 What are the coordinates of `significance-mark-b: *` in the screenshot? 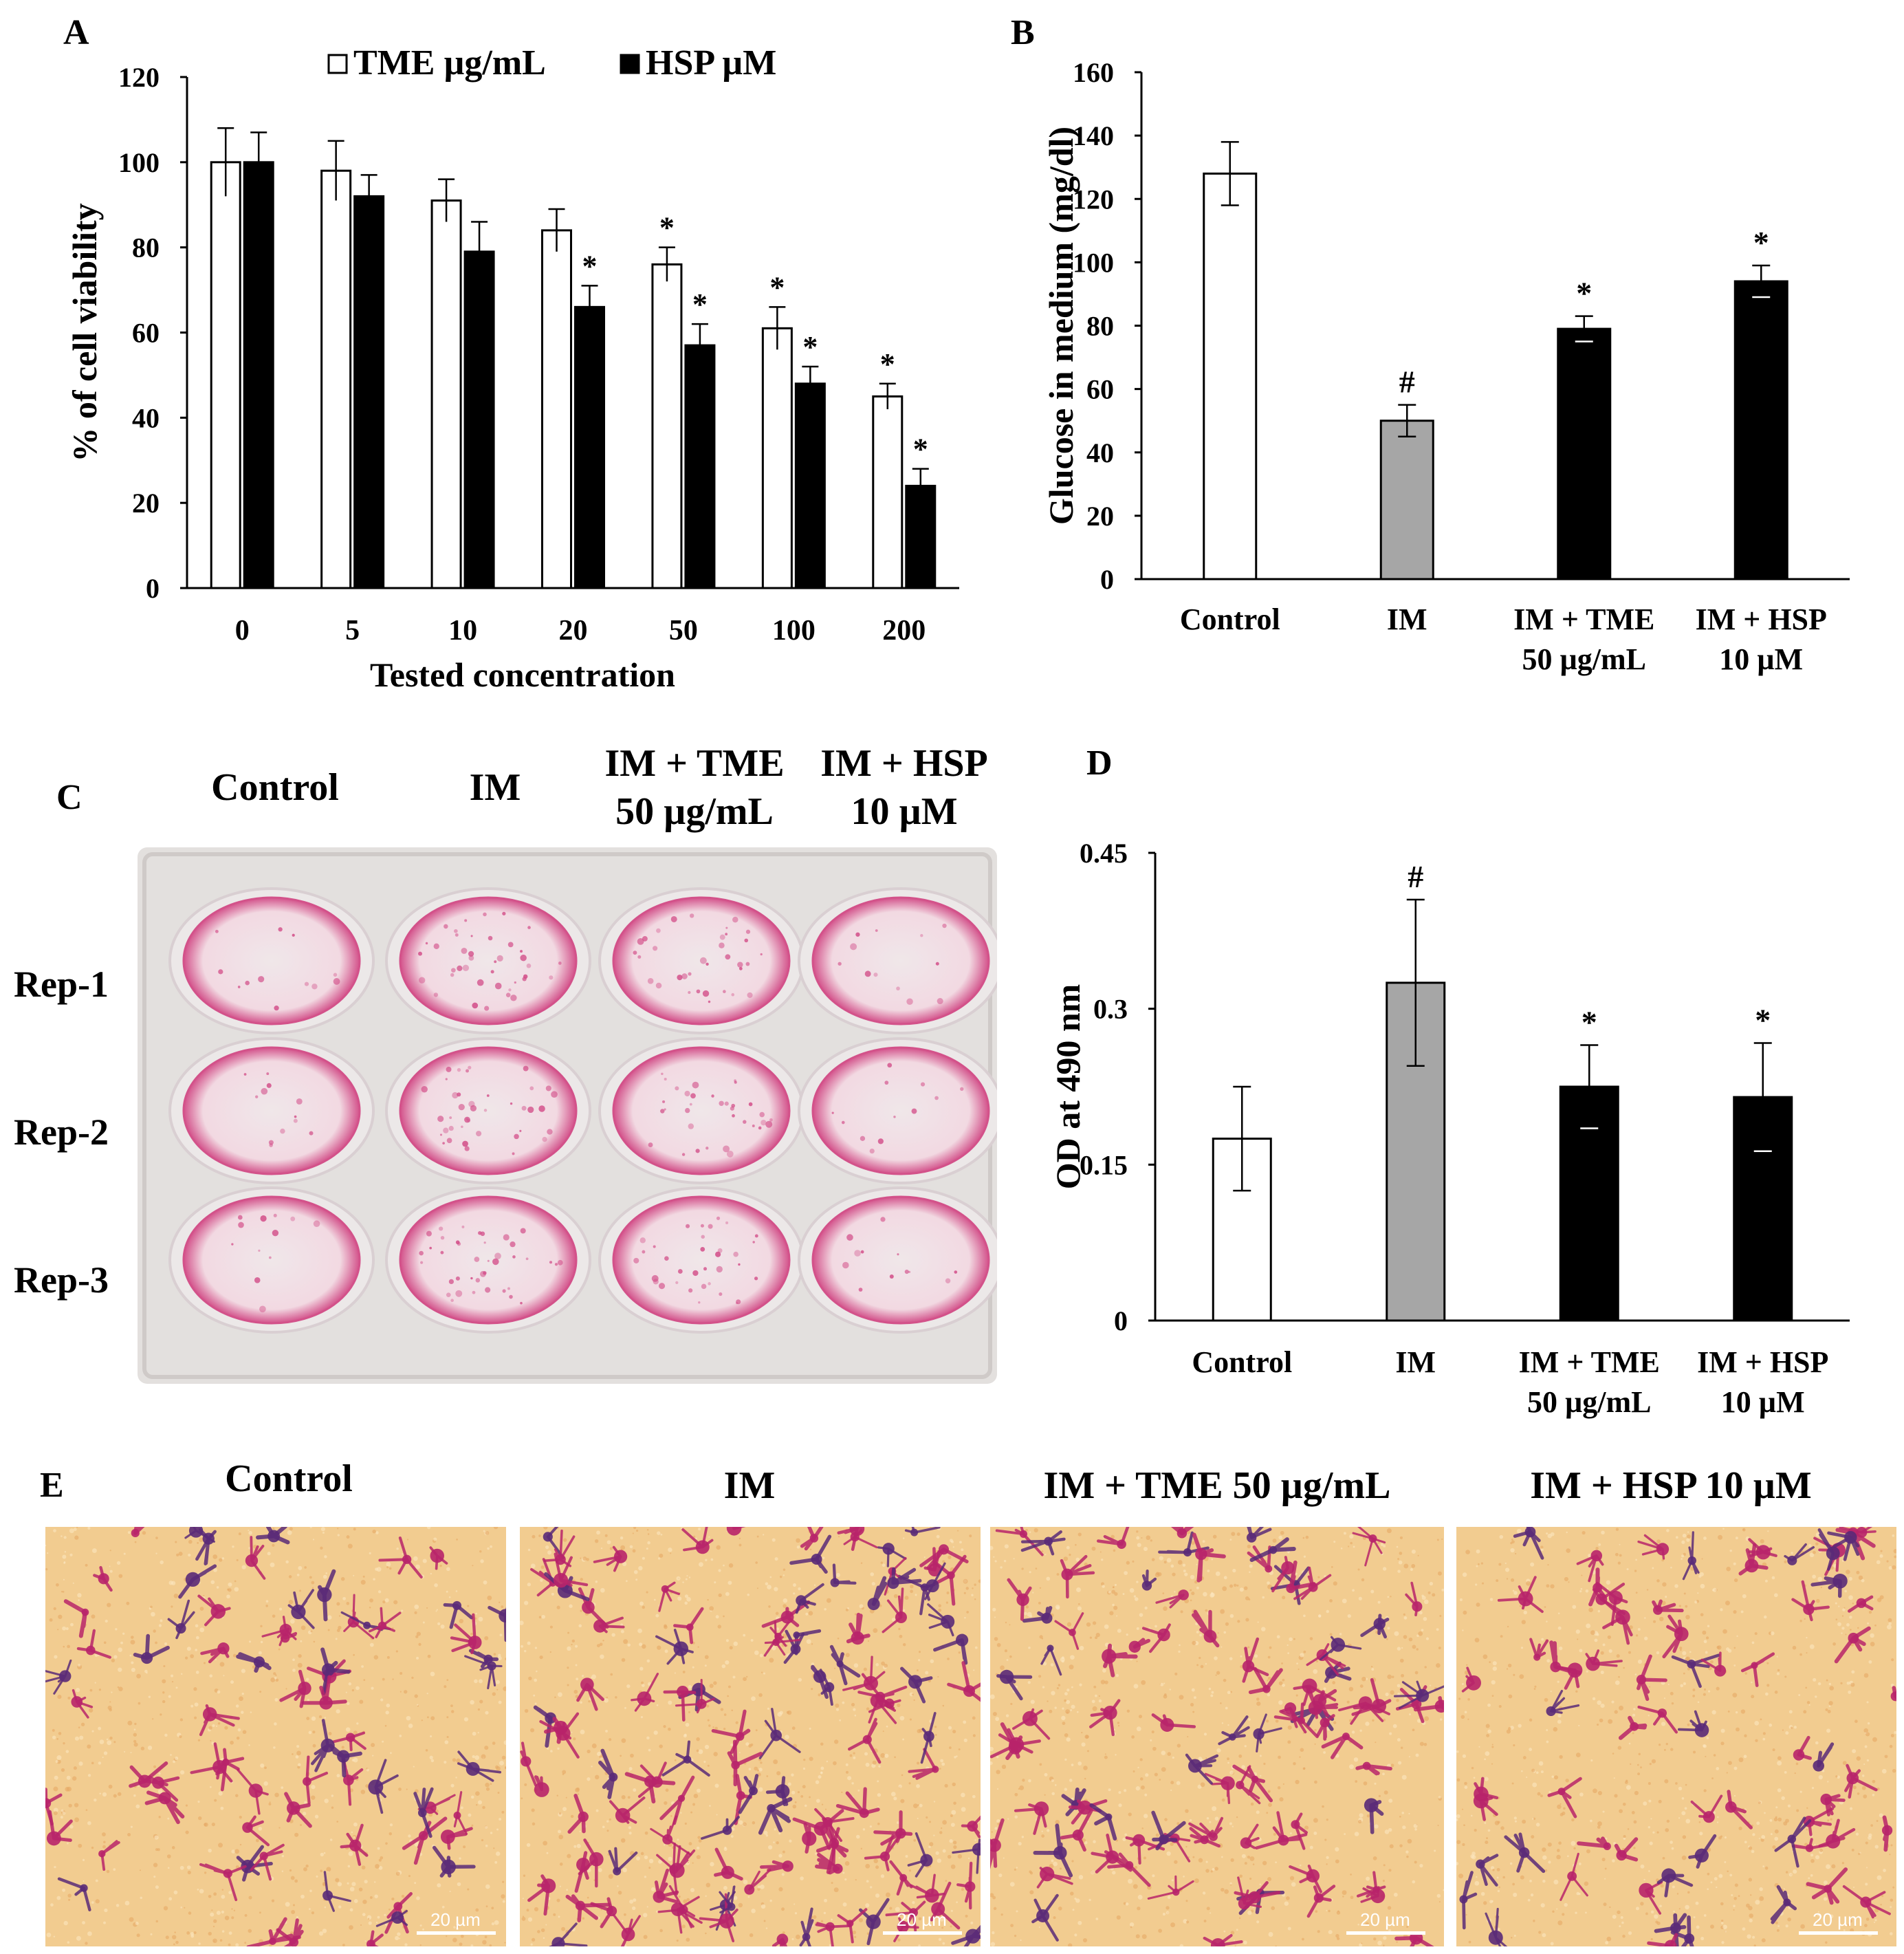 It's located at (1584, 293).